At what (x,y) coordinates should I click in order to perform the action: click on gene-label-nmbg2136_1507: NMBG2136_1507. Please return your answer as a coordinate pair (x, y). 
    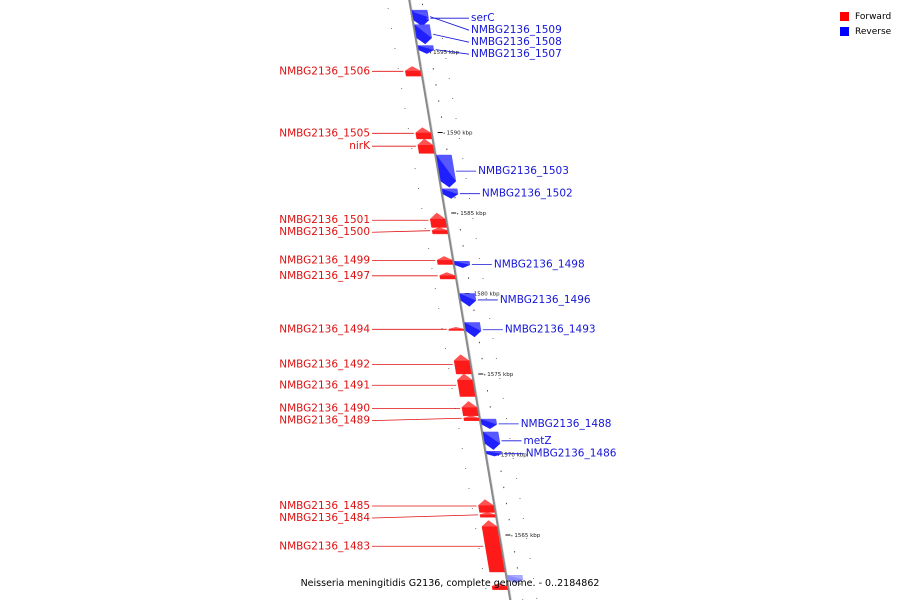
    Looking at the image, I should click on (516, 54).